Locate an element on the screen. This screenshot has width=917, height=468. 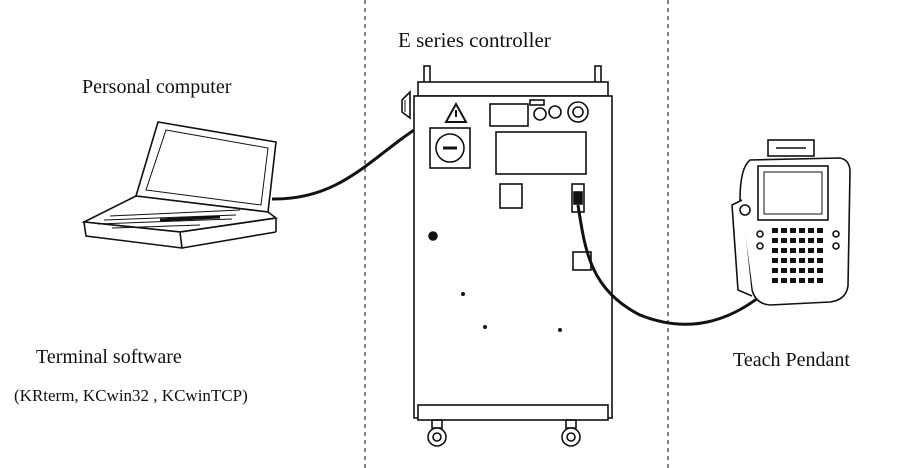
terminal-software-label: Terminal software is located at coordinates (109, 357).